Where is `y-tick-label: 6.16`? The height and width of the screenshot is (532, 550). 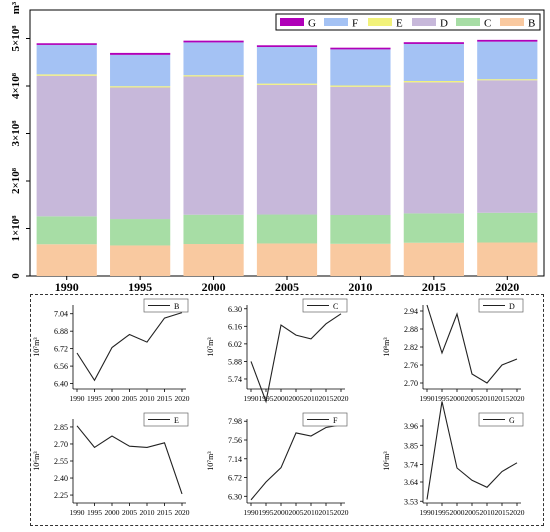 y-tick-label: 6.16 is located at coordinates (235, 326).